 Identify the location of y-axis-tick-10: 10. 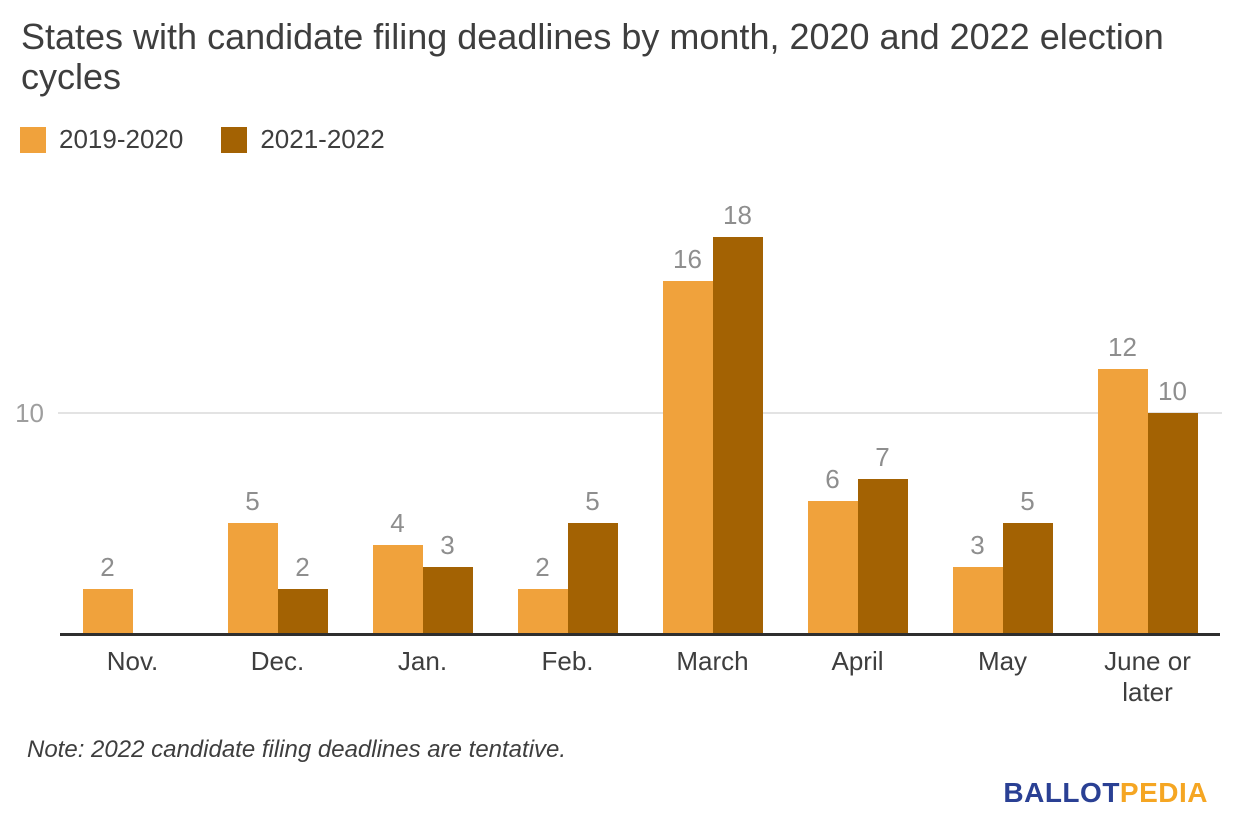
(29, 413).